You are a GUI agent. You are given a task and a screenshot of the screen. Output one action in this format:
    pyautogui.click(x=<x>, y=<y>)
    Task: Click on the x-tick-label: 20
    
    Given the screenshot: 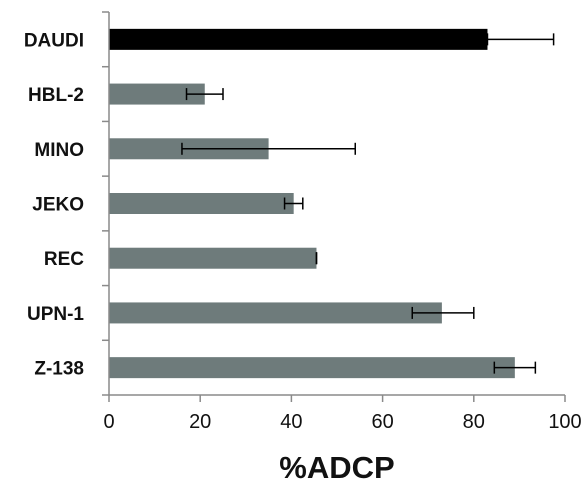 What is the action you would take?
    pyautogui.click(x=200, y=422)
    